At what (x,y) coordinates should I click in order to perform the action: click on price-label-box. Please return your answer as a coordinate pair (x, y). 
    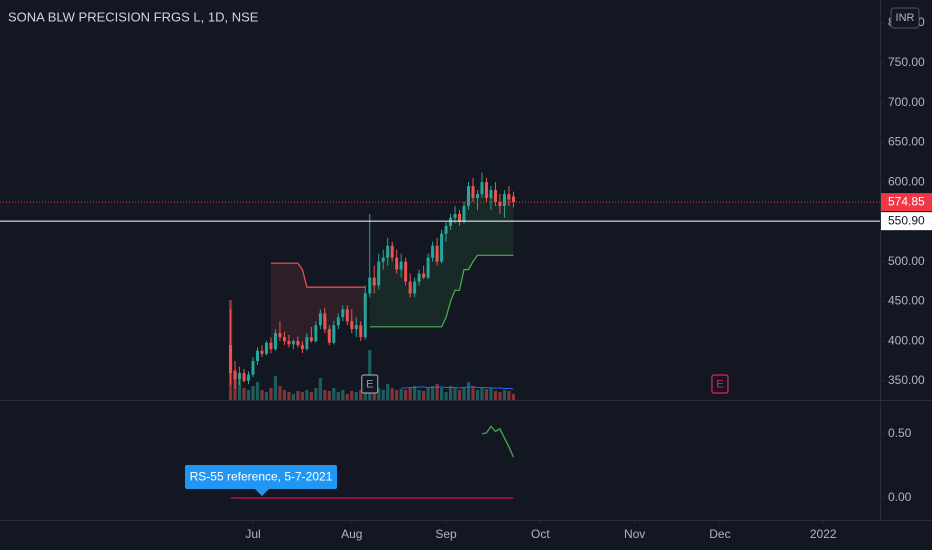
    Looking at the image, I should click on (906, 202).